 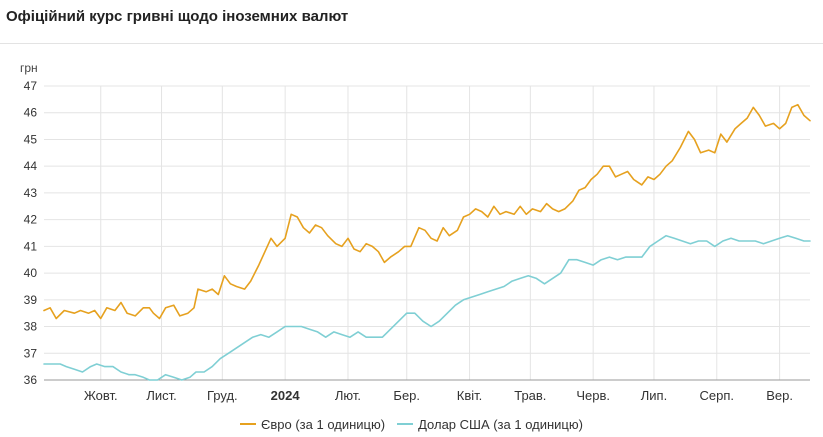 What do you see at coordinates (405, 424) in the screenshot?
I see `legend-swatch-usd` at bounding box center [405, 424].